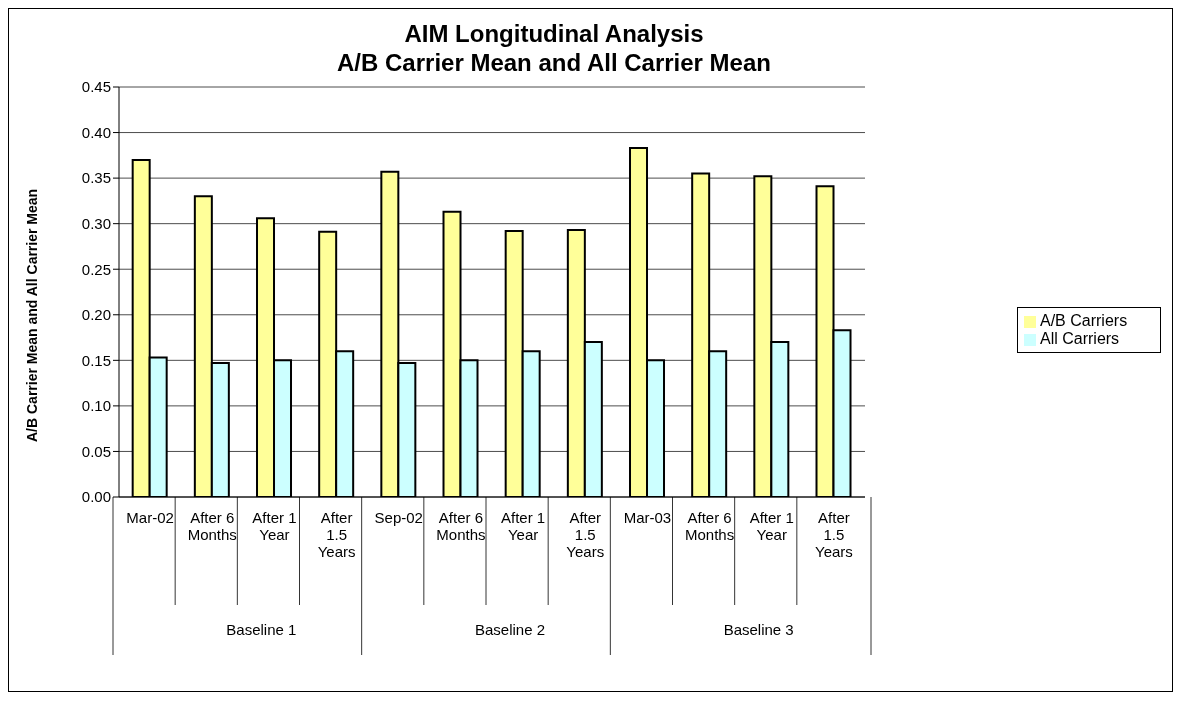 The image size is (1185, 702). What do you see at coordinates (96, 132) in the screenshot?
I see `y-tick-label: 0.40` at bounding box center [96, 132].